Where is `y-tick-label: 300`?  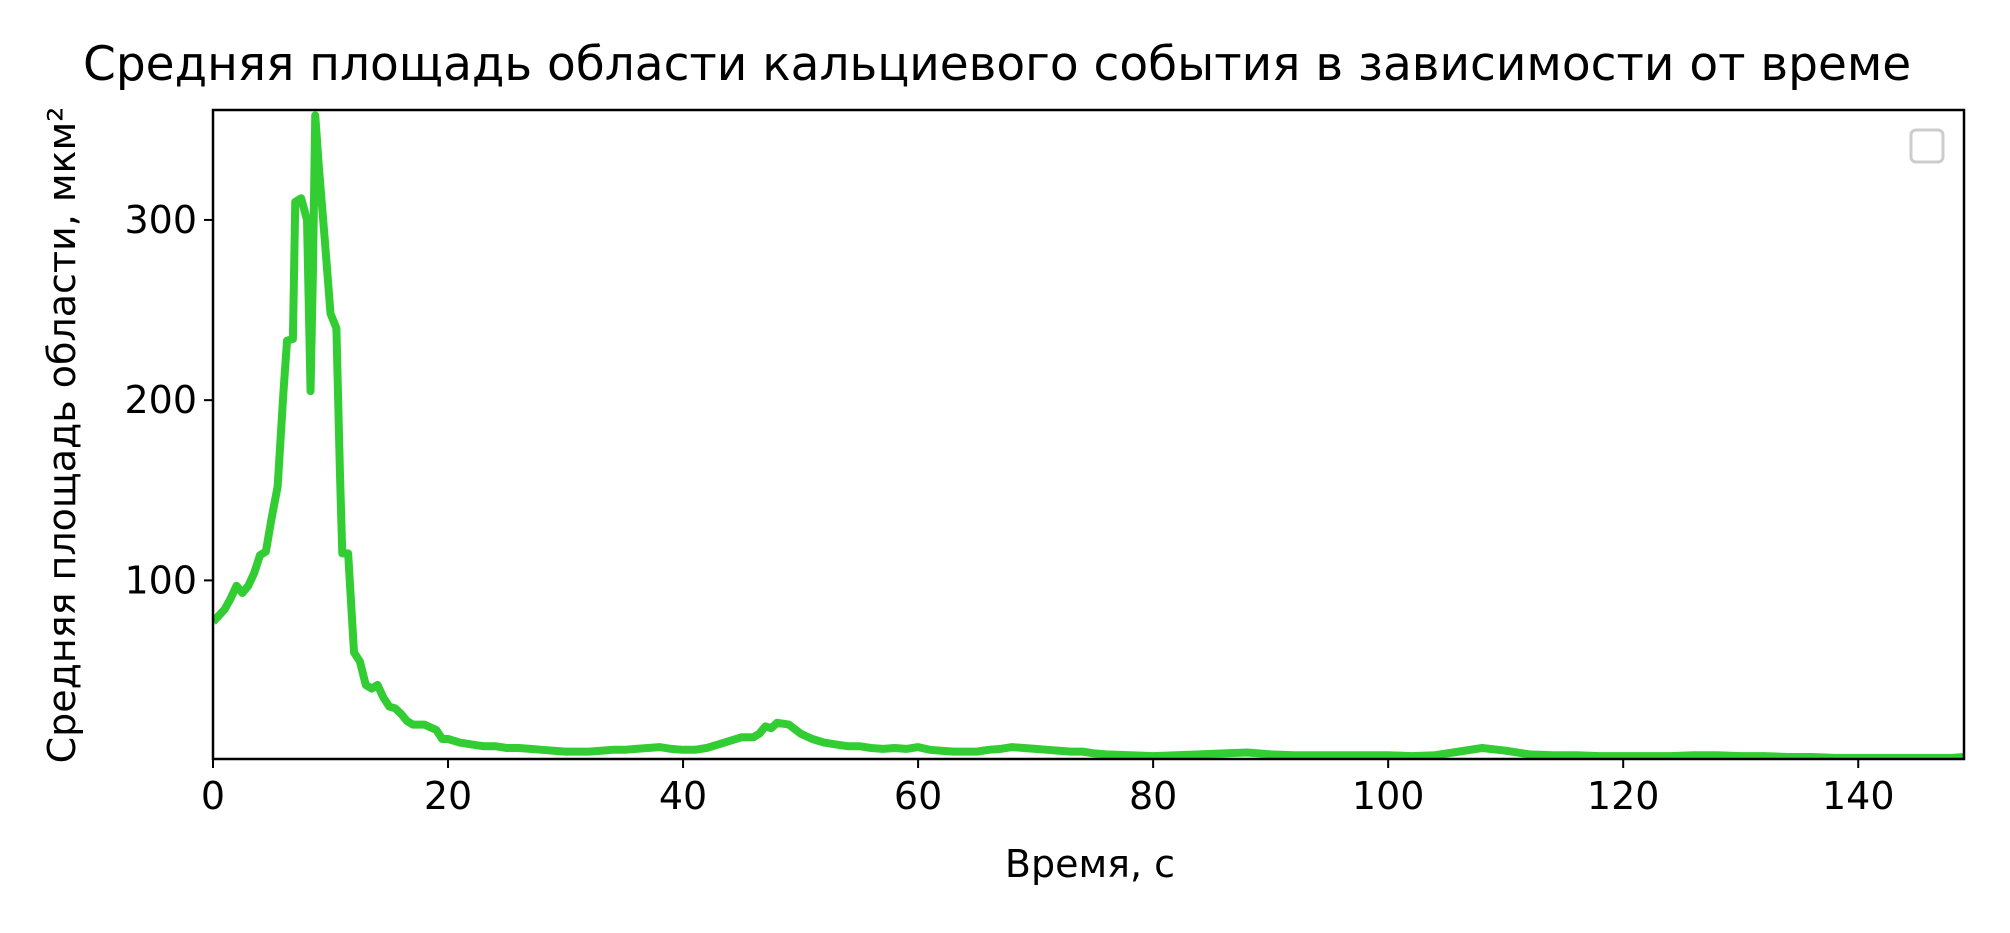
y-tick-label: 300 is located at coordinates (160, 220).